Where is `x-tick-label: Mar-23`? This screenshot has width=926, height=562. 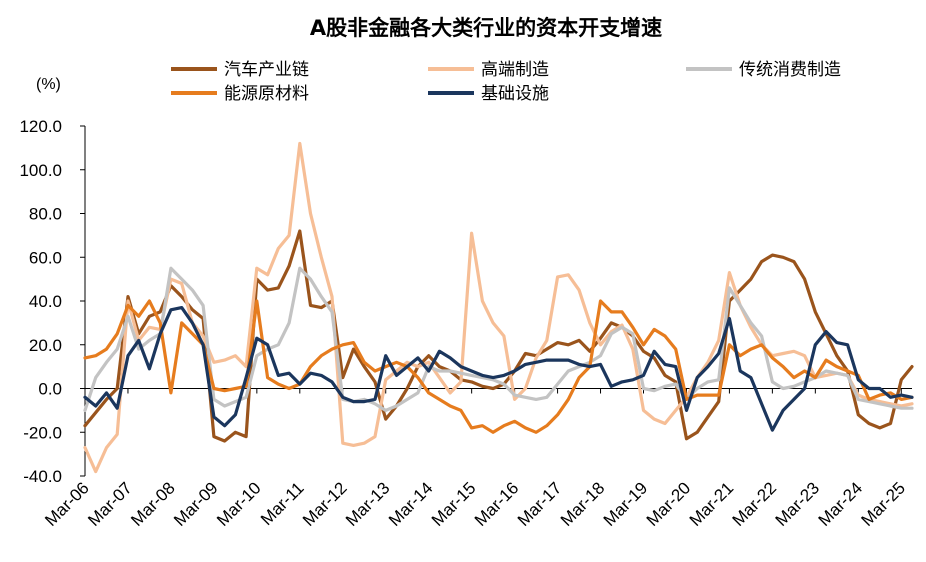 x-tick-label: Mar-23 is located at coordinates (798, 504).